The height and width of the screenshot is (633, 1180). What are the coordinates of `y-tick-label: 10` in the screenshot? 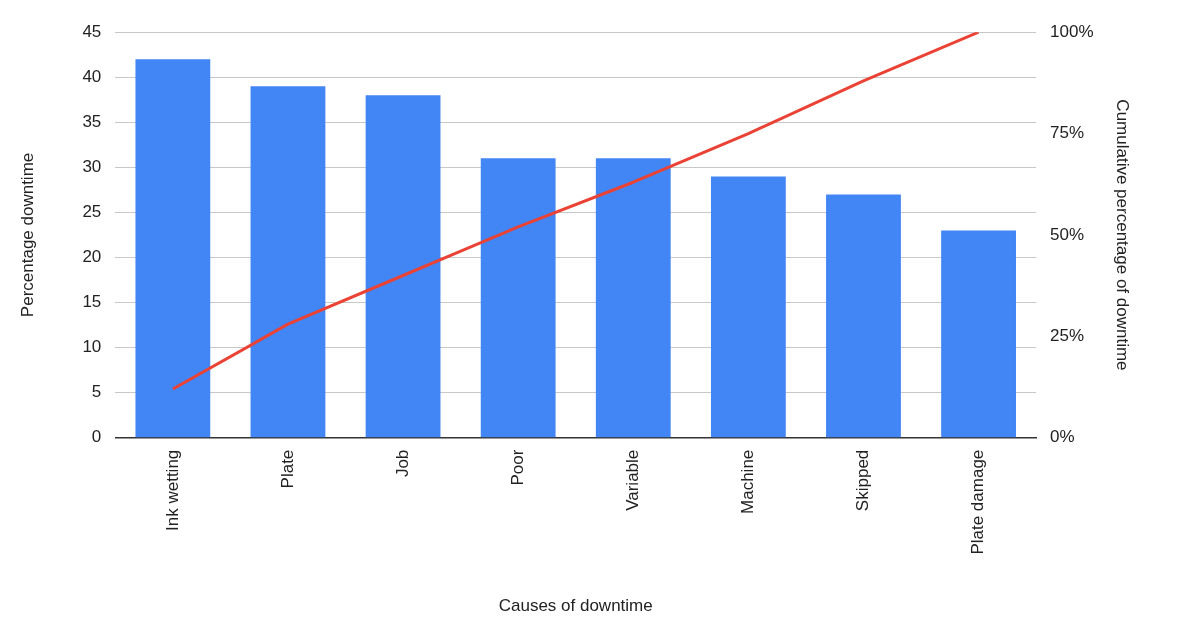 It's located at (92, 347).